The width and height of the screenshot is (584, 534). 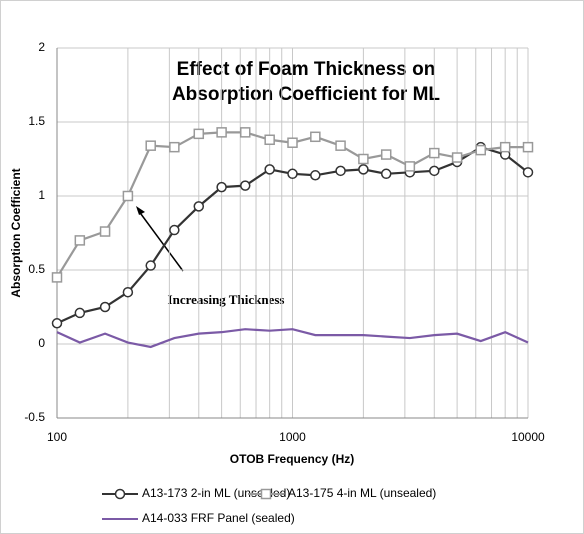 I want to click on x-tick-label: 100, so click(x=57, y=437).